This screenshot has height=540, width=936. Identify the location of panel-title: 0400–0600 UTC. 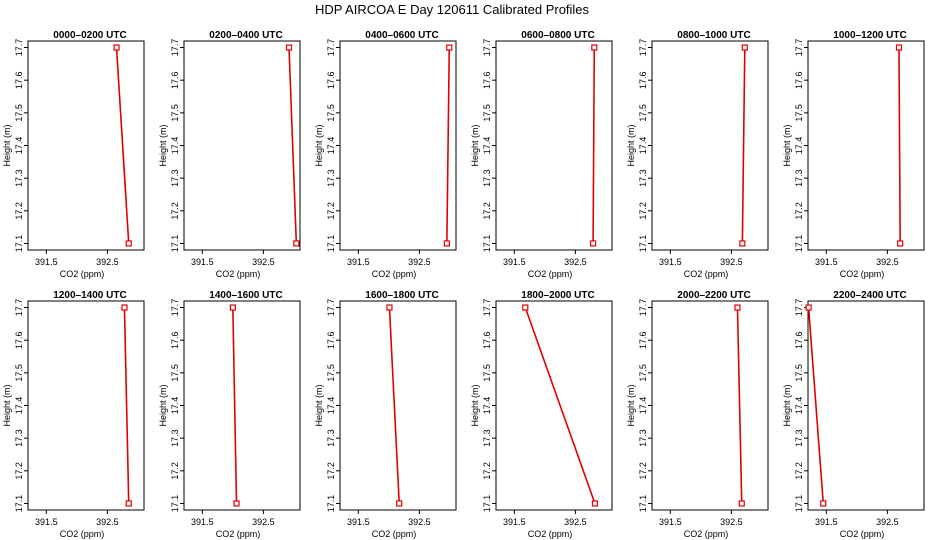
(401, 35).